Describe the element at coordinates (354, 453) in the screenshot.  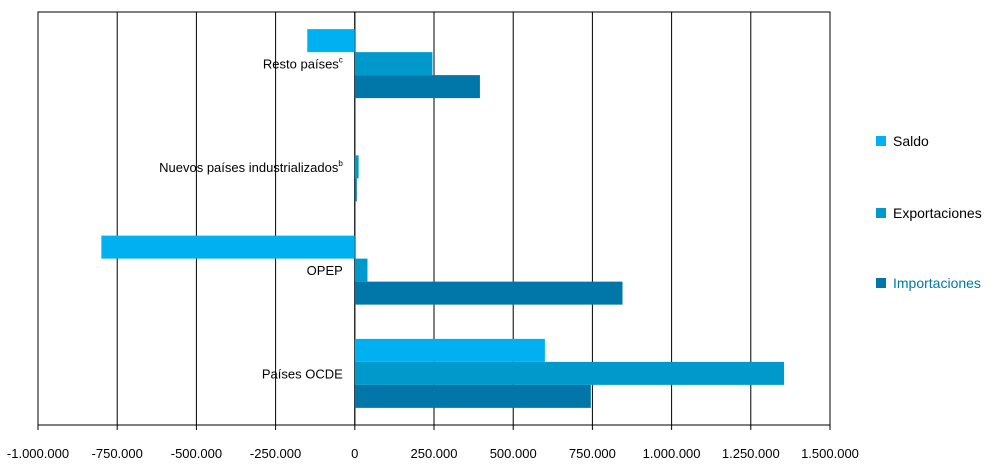
I see `x-tick-label: 0` at that location.